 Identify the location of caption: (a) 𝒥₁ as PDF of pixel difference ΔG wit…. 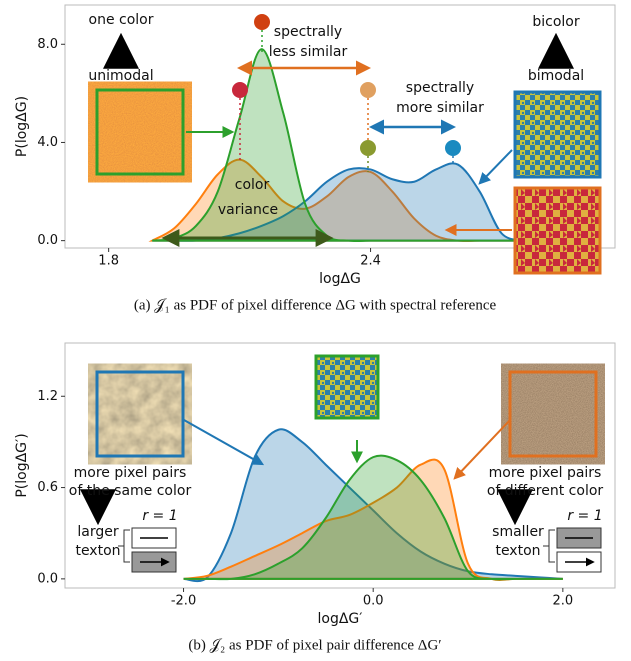
(315, 305).